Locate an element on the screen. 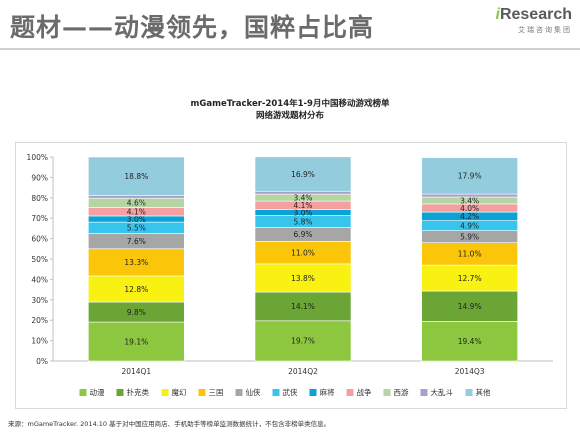 The width and height of the screenshot is (580, 439). data-label: 19.1% is located at coordinates (136, 341).